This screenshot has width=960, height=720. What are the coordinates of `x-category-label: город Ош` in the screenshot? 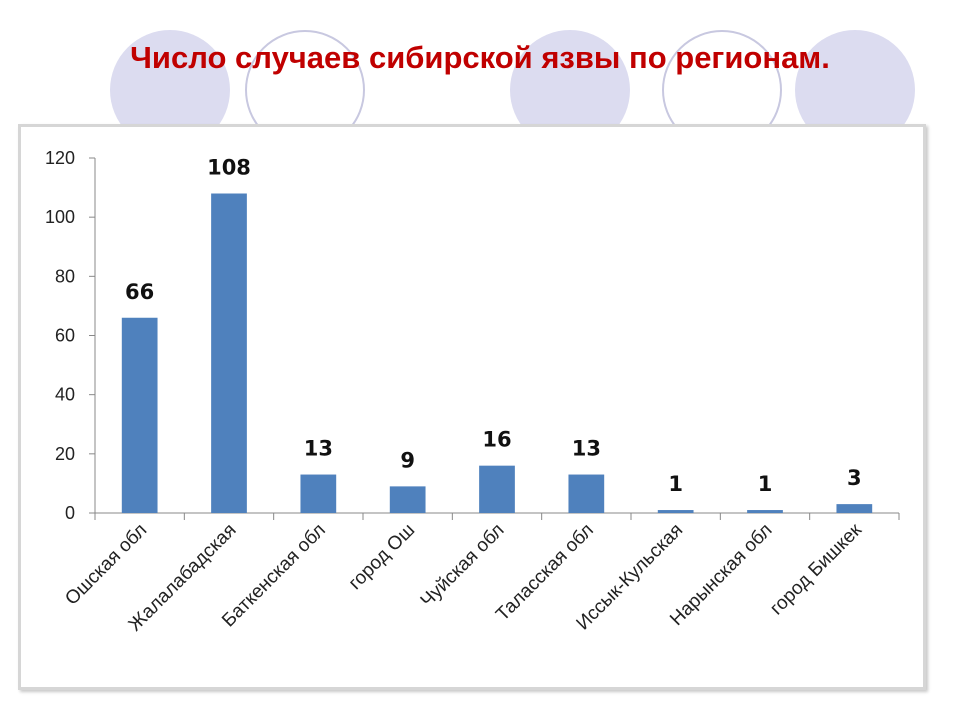 It's located at (382, 557).